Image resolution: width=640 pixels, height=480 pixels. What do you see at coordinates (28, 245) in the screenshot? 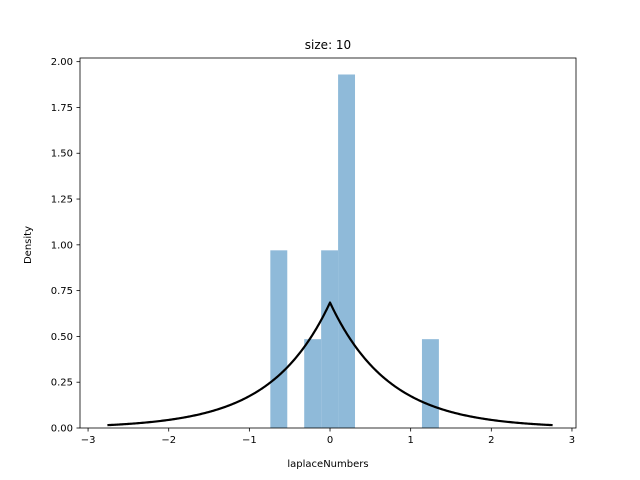
I see `y-axis-label: Density` at bounding box center [28, 245].